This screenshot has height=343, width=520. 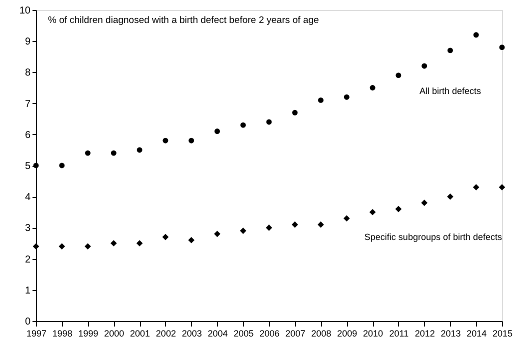 I want to click on y-tick-label: 5, so click(x=27, y=166).